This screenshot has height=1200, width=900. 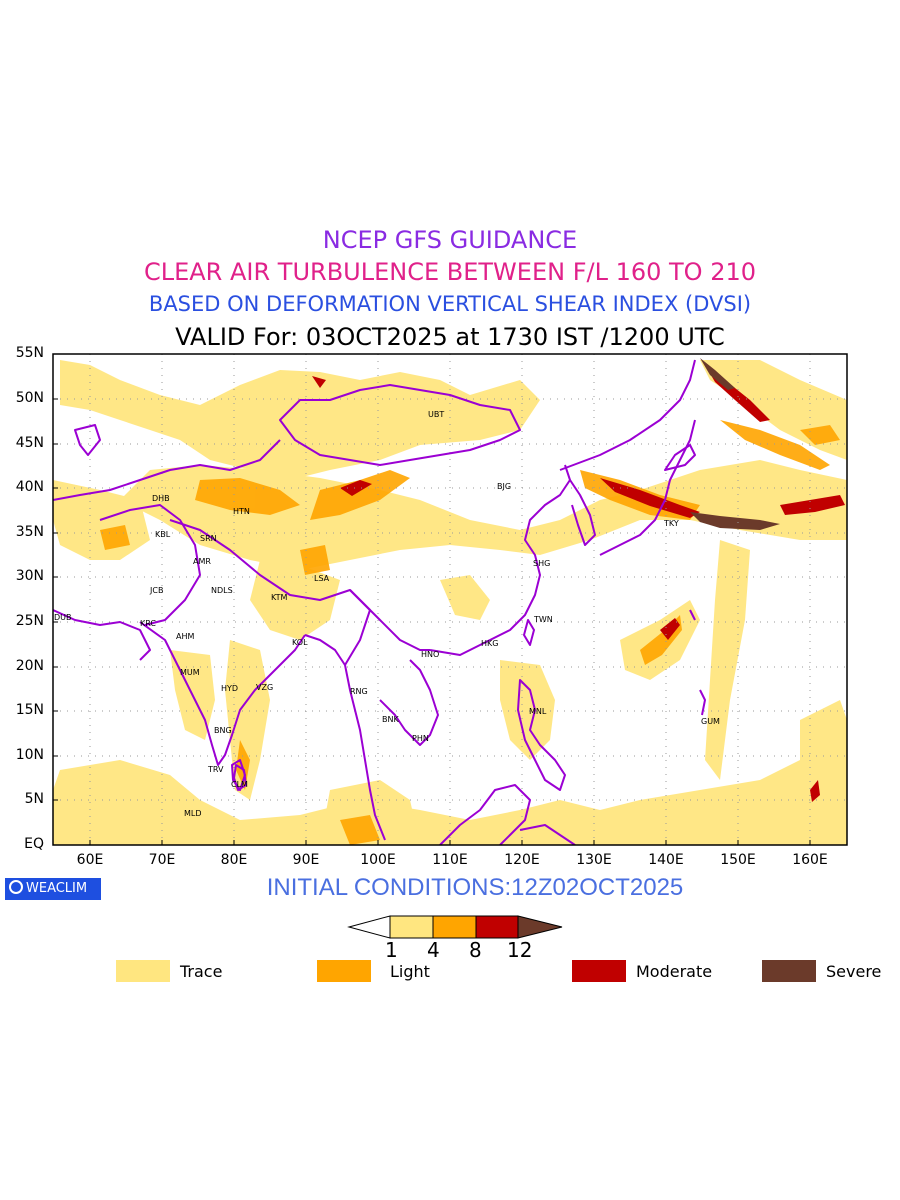 I want to click on colorbar-low-arrow, so click(x=369, y=927).